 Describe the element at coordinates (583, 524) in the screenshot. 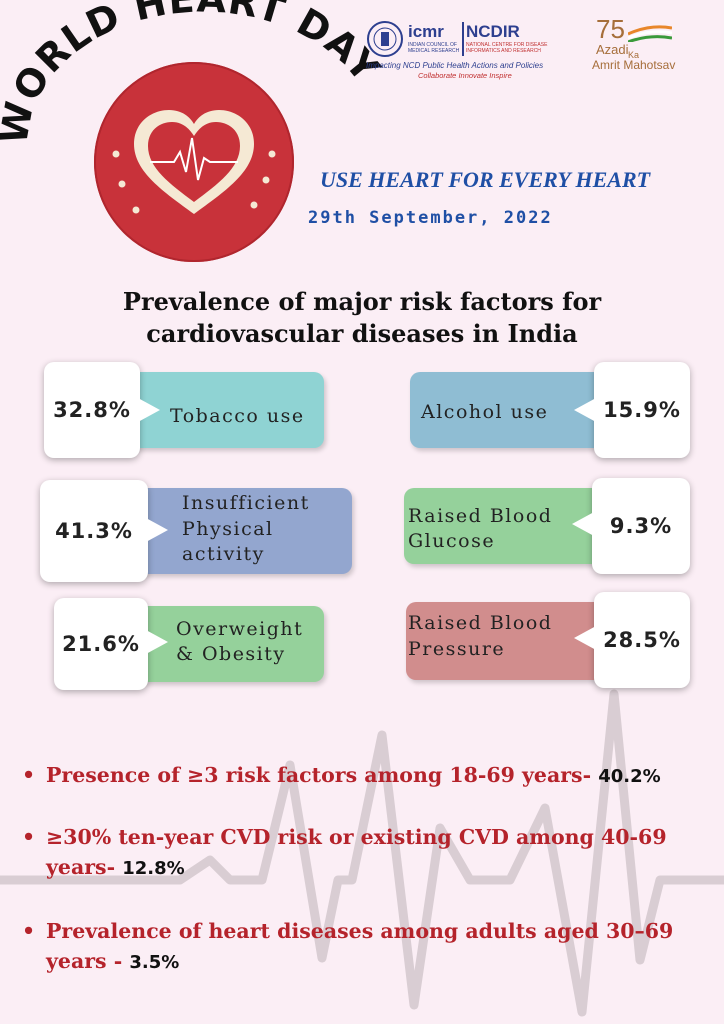

I see `glucose-pointer` at that location.